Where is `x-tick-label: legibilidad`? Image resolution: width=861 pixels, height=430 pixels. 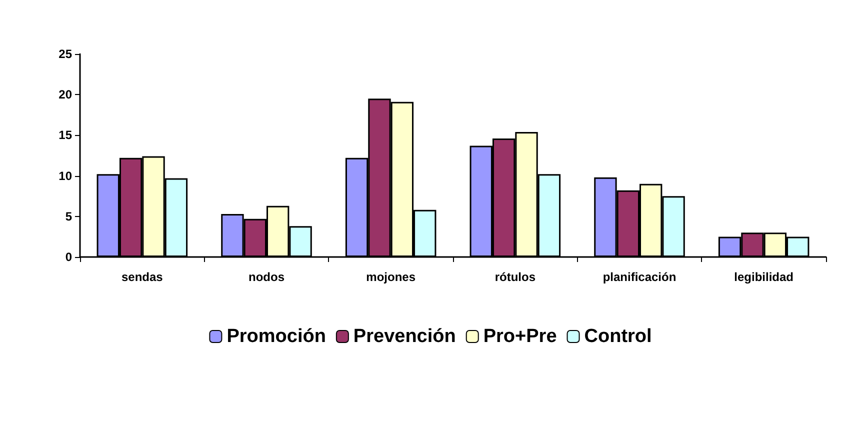 x-tick-label: legibilidad is located at coordinates (764, 277).